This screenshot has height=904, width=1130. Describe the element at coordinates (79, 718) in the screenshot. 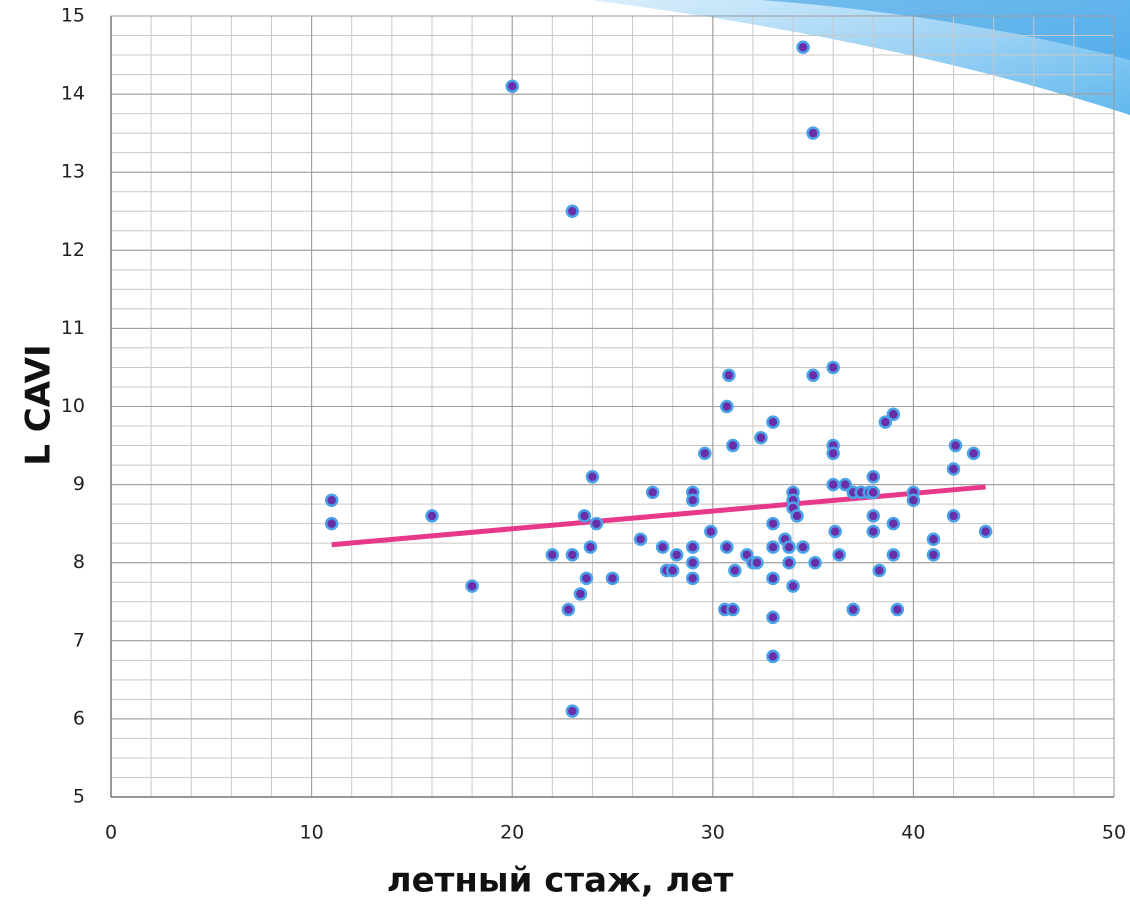

I see `y-tick-label: 6` at that location.